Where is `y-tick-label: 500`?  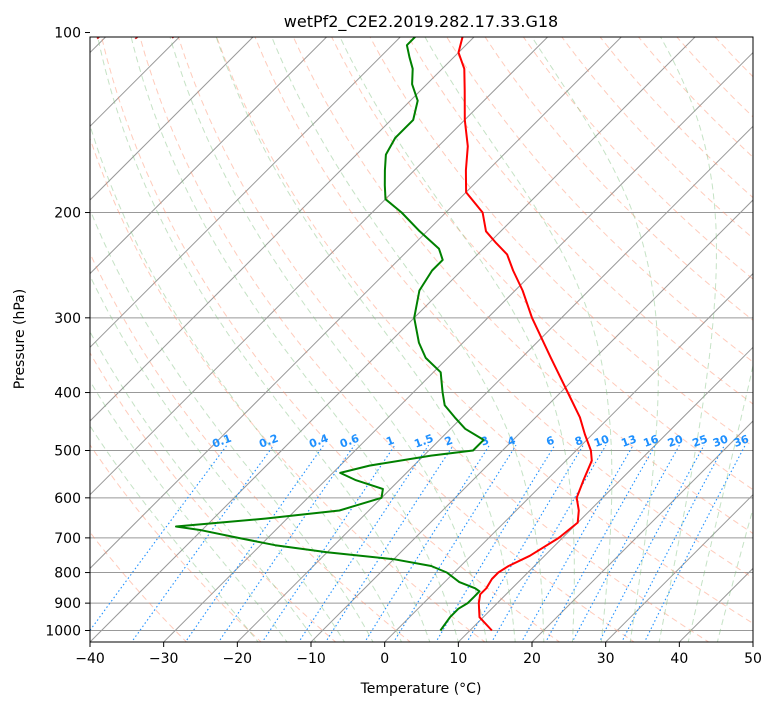
y-tick-label: 500 is located at coordinates (67, 451).